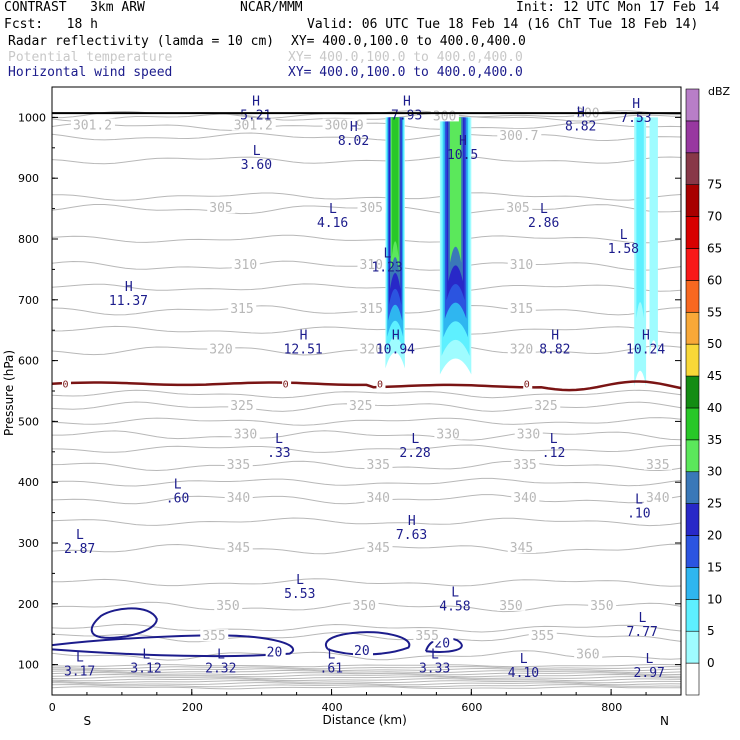 This screenshot has height=740, width=740. What do you see at coordinates (714, 536) in the screenshot?
I see `colorbar-tick-label: 20` at bounding box center [714, 536].